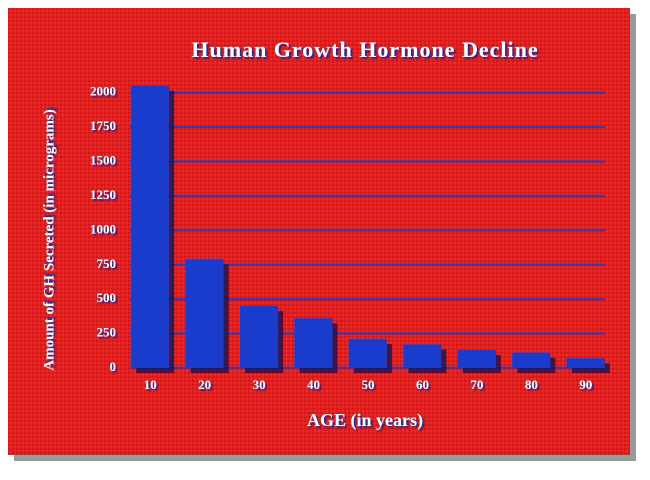 This screenshot has height=480, width=650. What do you see at coordinates (103, 194) in the screenshot?
I see `y-tick-label: 1250` at bounding box center [103, 194].